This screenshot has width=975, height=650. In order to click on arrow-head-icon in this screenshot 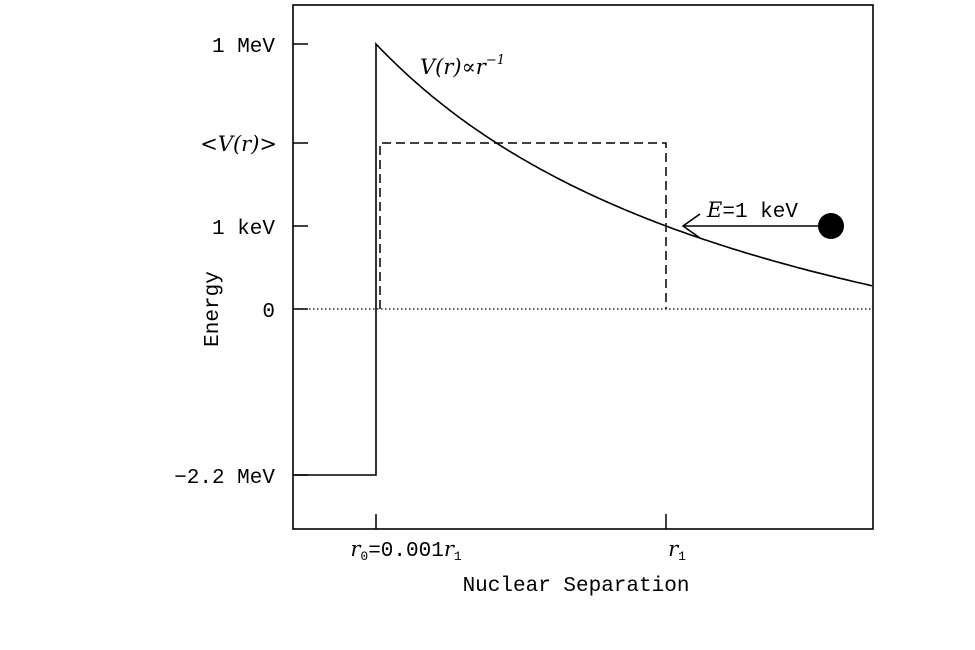, I will do `click(691, 226)`.